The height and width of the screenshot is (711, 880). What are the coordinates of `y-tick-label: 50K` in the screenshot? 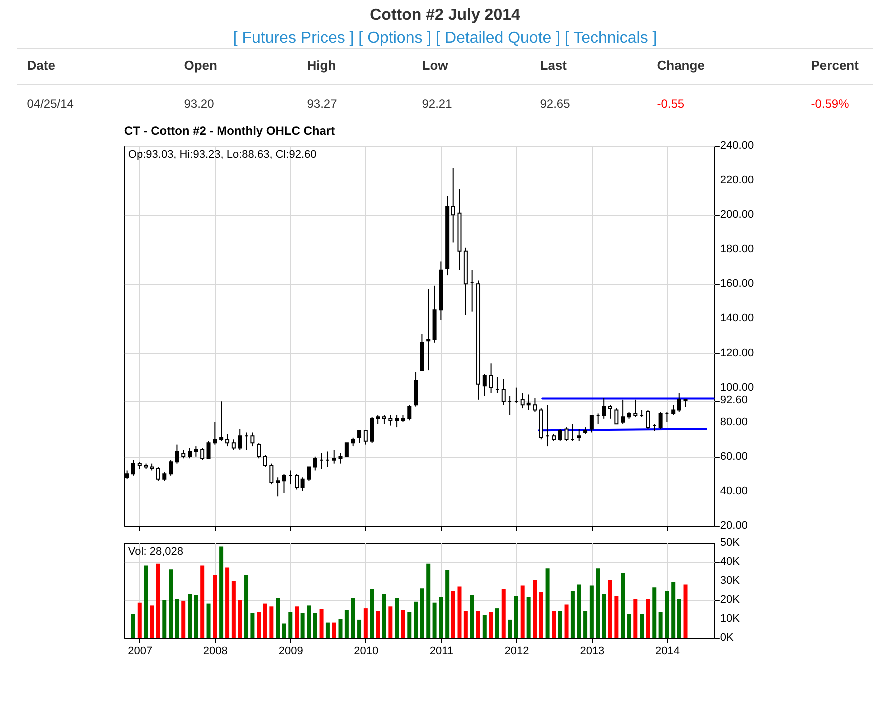 It's located at (730, 543).